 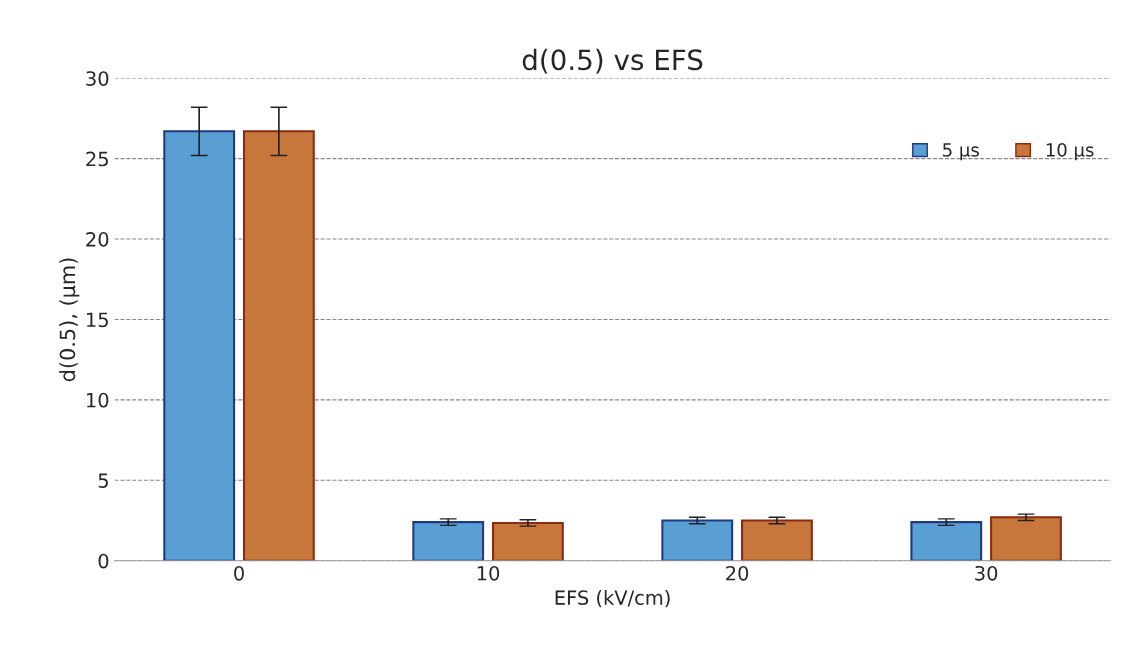 What do you see at coordinates (98, 400) in the screenshot?
I see `y-tick-label: 10` at bounding box center [98, 400].